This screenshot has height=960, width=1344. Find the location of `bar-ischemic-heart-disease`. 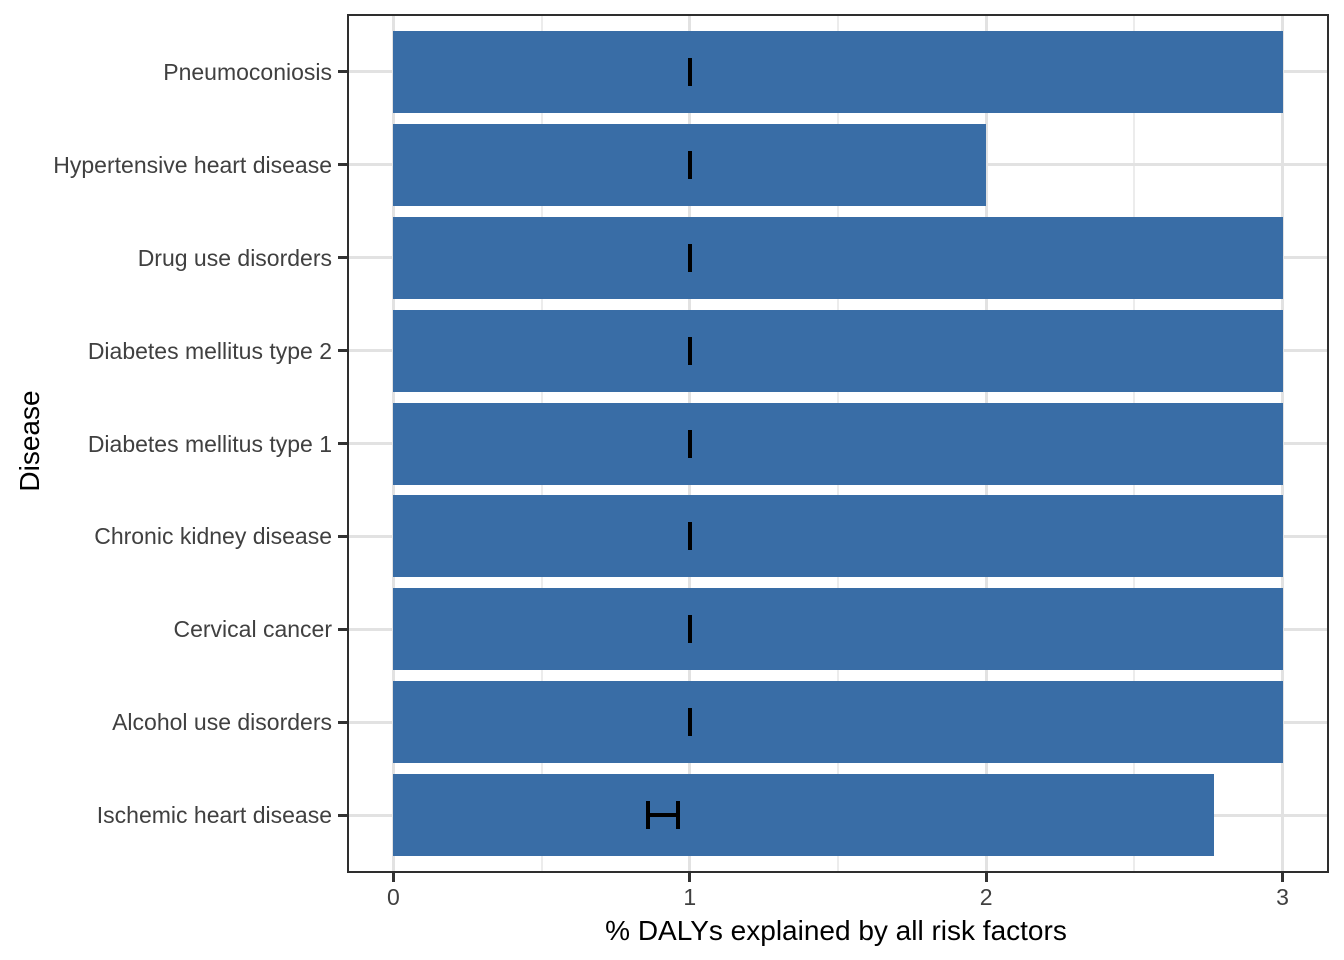

bar-ischemic-heart-disease is located at coordinates (804, 815).